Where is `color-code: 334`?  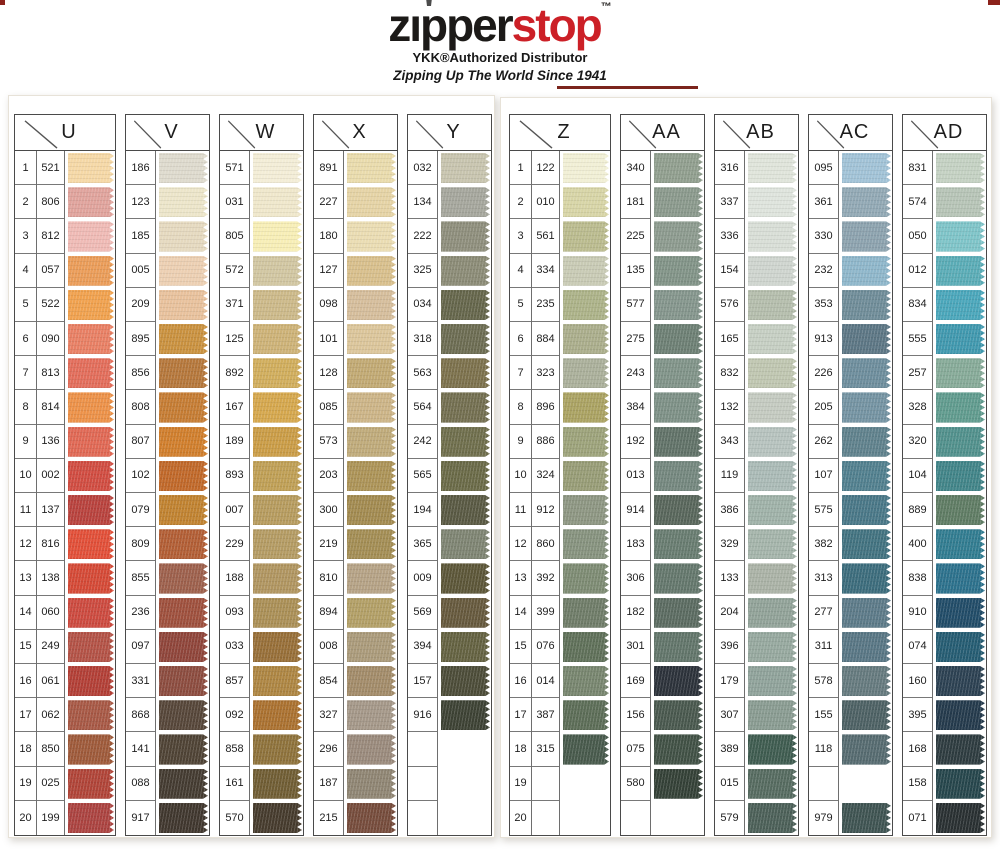 color-code: 334 is located at coordinates (545, 271).